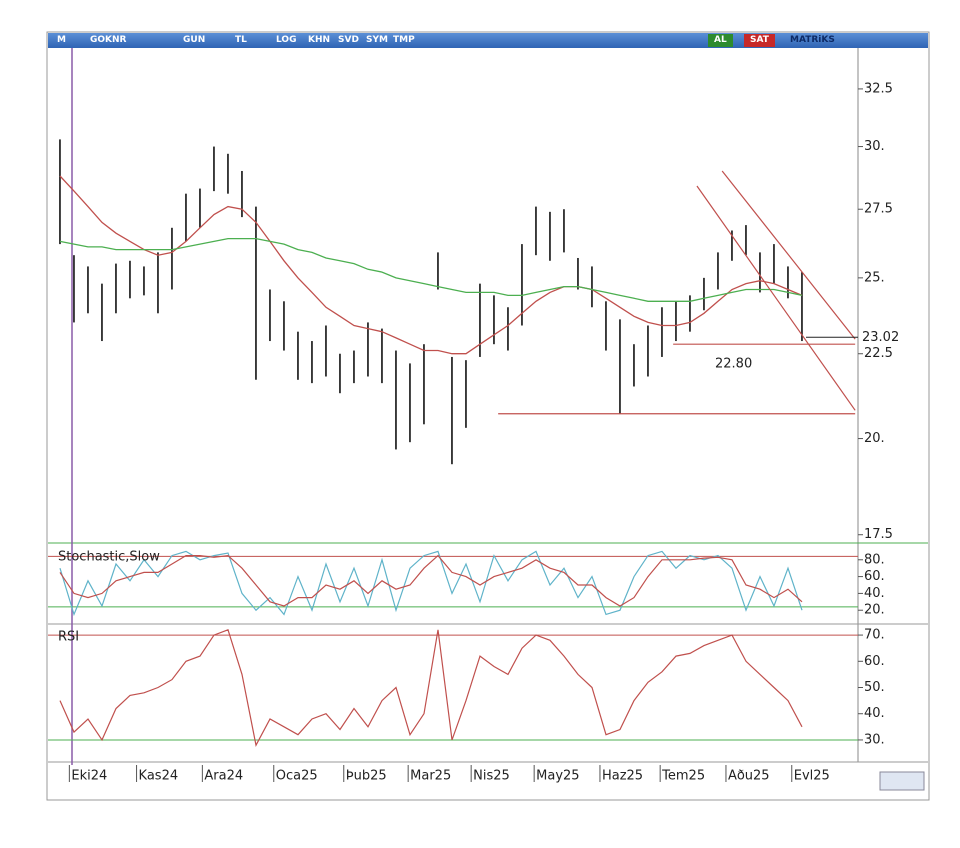 This screenshot has width=960, height=848. What do you see at coordinates (89, 776) in the screenshot?
I see `x-tick-label: Eki24` at bounding box center [89, 776].